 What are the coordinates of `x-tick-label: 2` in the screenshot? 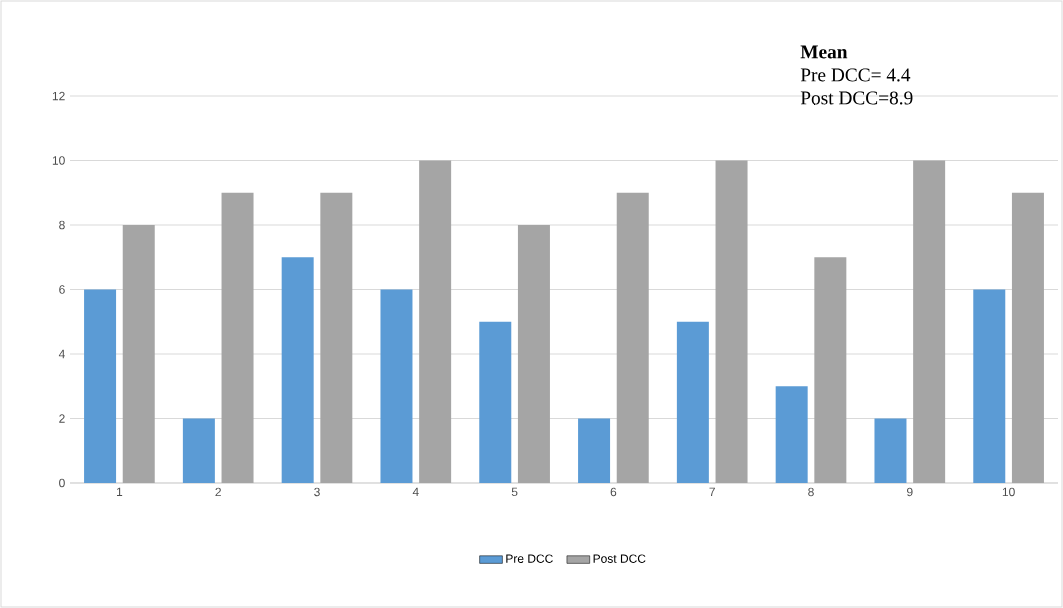 It's located at (218, 492).